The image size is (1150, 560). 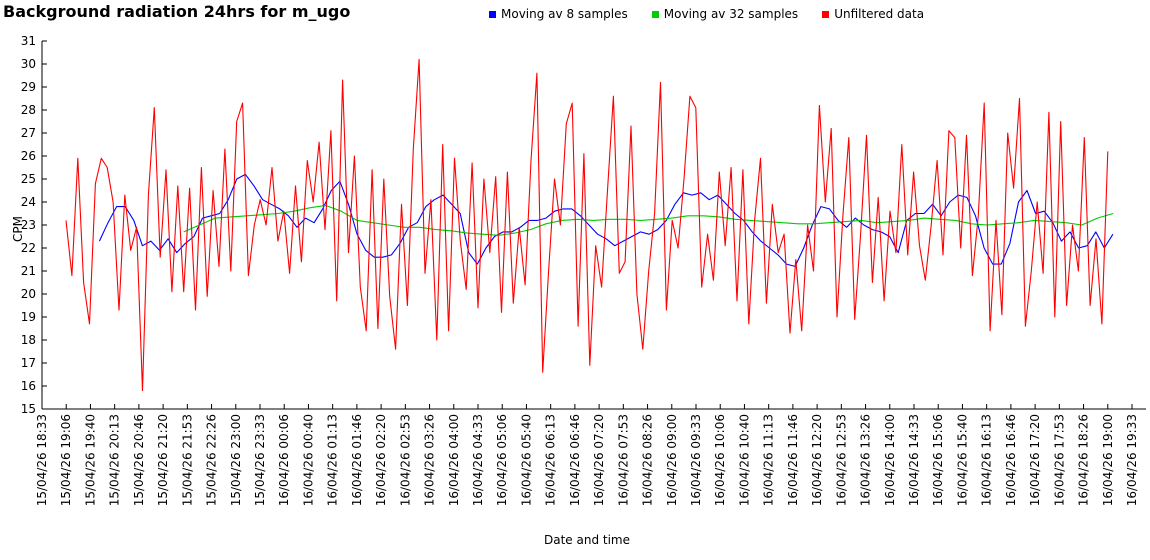 What do you see at coordinates (187, 460) in the screenshot?
I see `svg-text: 15/04/26 21:53` at bounding box center [187, 460].